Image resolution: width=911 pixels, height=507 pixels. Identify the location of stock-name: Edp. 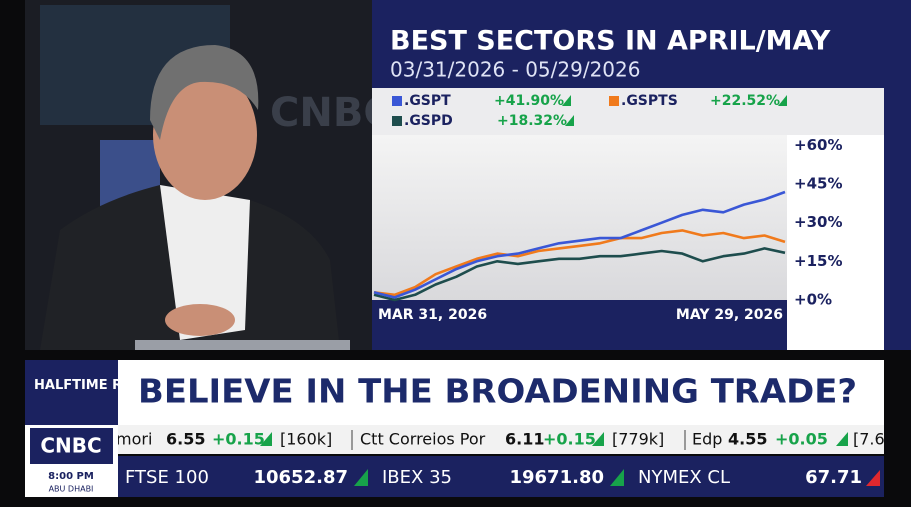
(707, 439).